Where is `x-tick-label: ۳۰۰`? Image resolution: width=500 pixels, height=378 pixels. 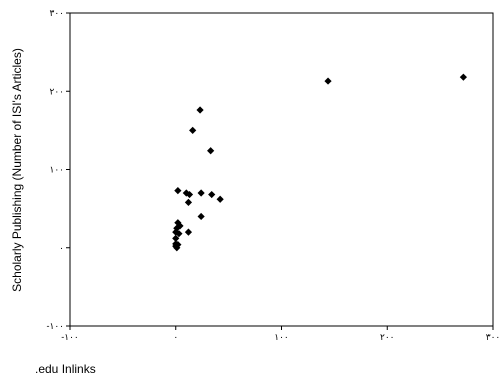 x-tick-label: ۳۰۰ is located at coordinates (493, 337).